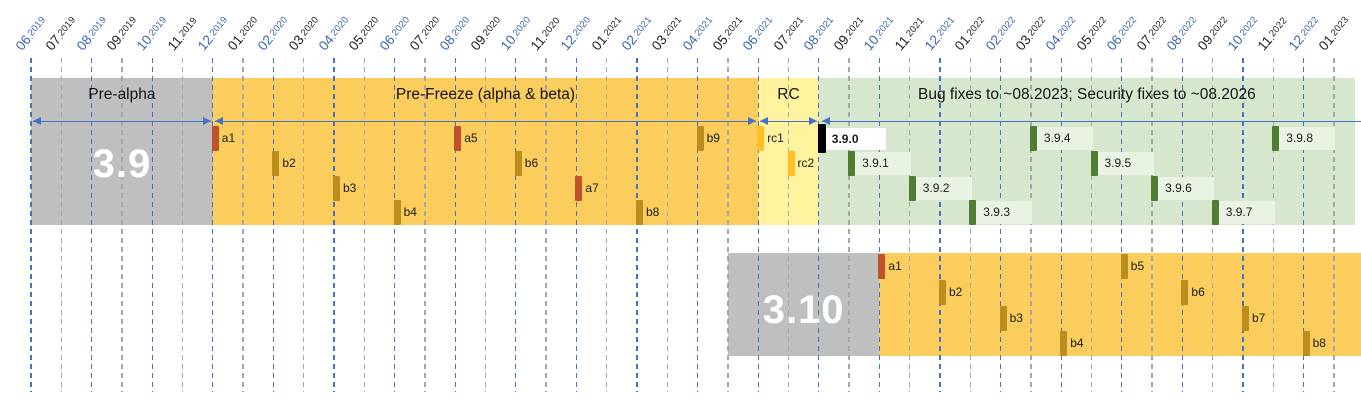 This screenshot has height=418, width=1361. What do you see at coordinates (855, 139) in the screenshot?
I see `release-chip-3.9.0: 3.9.0` at bounding box center [855, 139].